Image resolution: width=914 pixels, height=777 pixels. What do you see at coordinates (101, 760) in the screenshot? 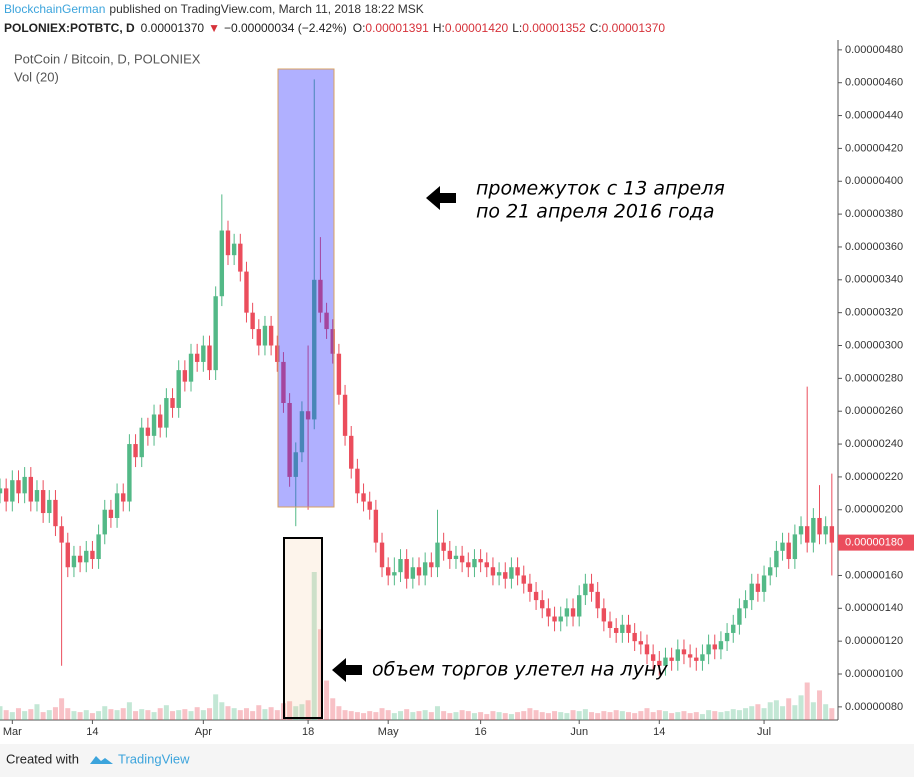
I see `logo` at bounding box center [101, 760].